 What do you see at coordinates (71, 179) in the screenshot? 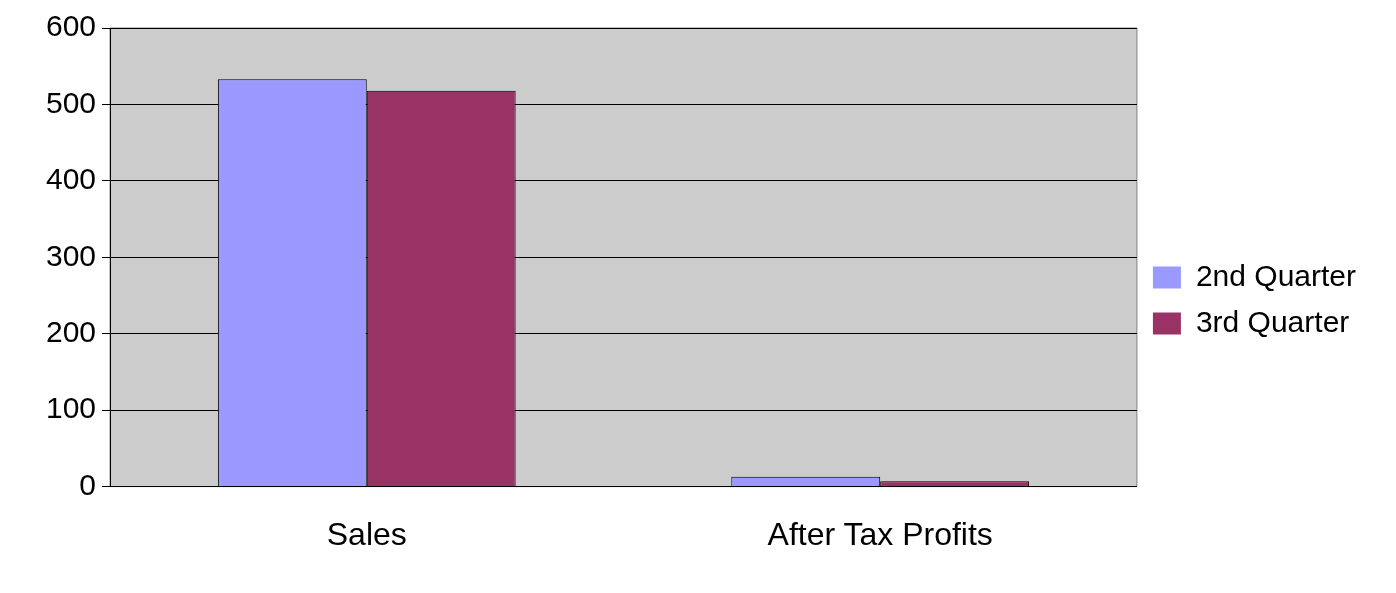
I see `y-tick-label: 400` at bounding box center [71, 179].